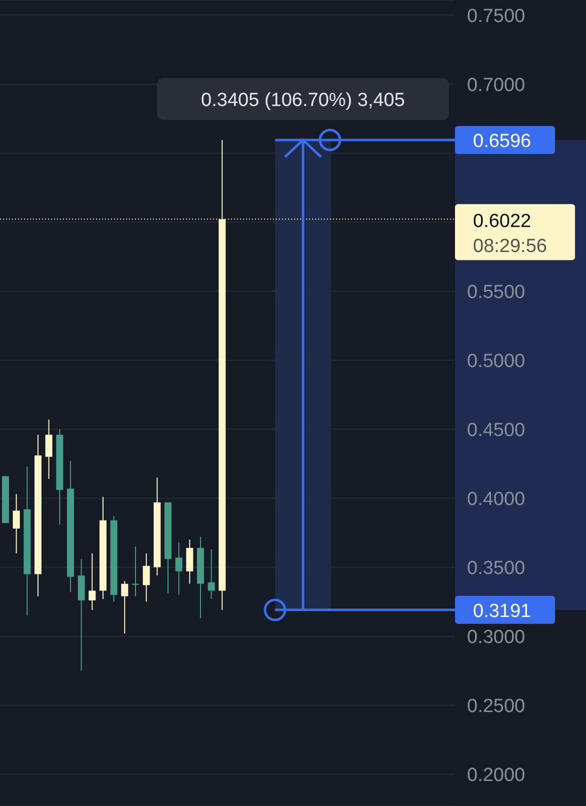 The height and width of the screenshot is (806, 586). Describe the element at coordinates (496, 430) in the screenshot. I see `y-tick-label: 0.4500` at that location.